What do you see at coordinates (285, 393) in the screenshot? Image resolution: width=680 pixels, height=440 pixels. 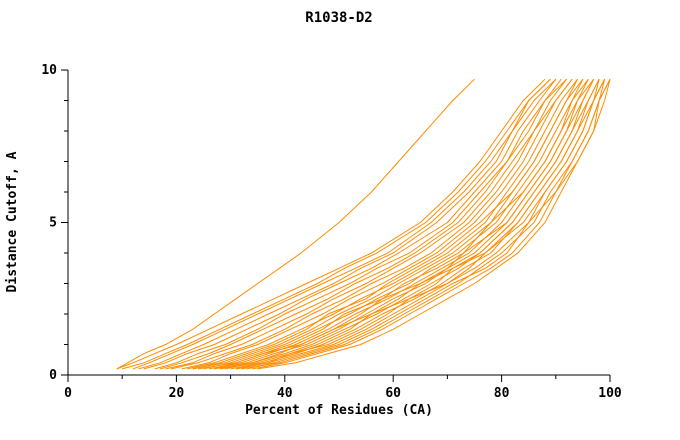 I see `x-tick-label: 40` at bounding box center [285, 393].